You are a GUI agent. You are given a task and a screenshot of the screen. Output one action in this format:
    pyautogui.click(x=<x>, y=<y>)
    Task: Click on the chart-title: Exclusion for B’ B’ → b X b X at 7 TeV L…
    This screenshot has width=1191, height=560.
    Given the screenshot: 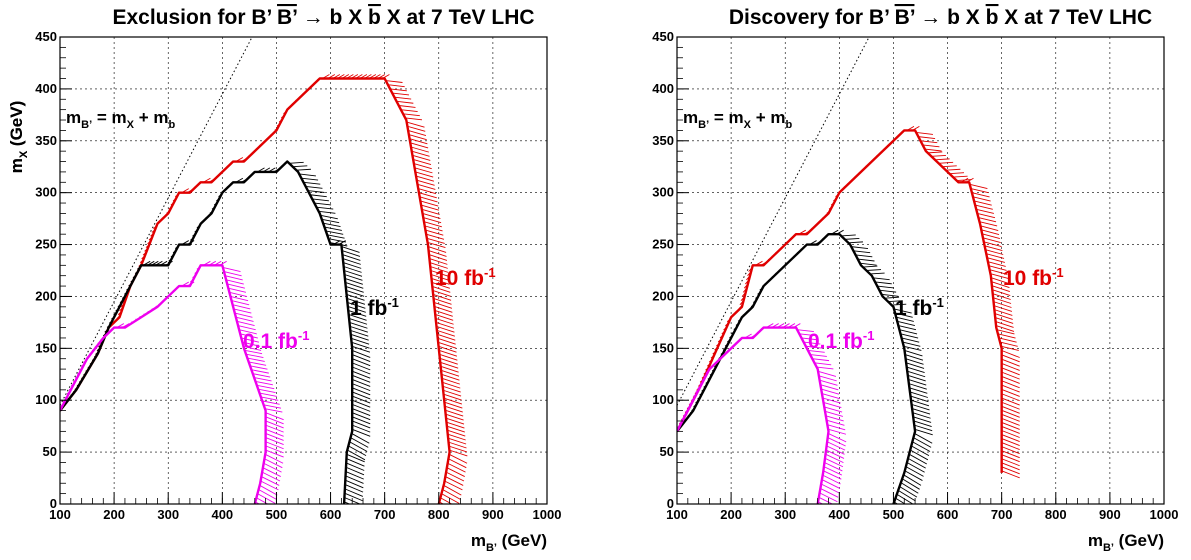 What is the action you would take?
    pyautogui.click(x=323, y=17)
    